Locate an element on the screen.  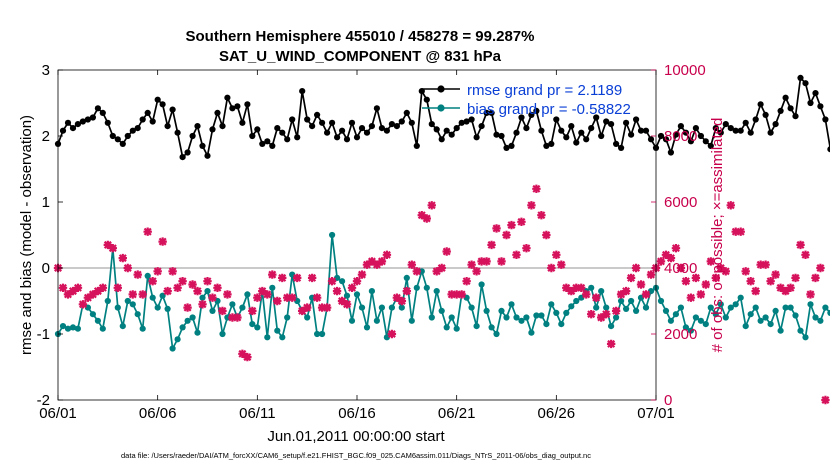
title-line-2: SAT_U_WIND_COMPONENT @ 831 hPa is located at coordinates (360, 56).